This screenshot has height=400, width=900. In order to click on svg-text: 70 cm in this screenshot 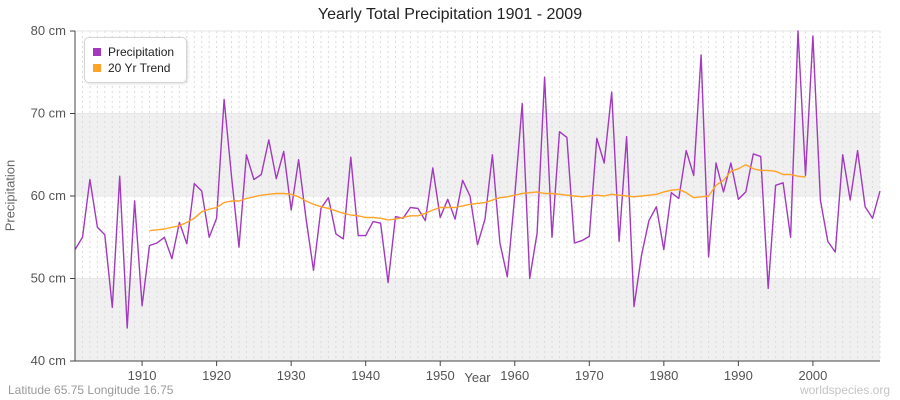, I will do `click(48, 113)`.